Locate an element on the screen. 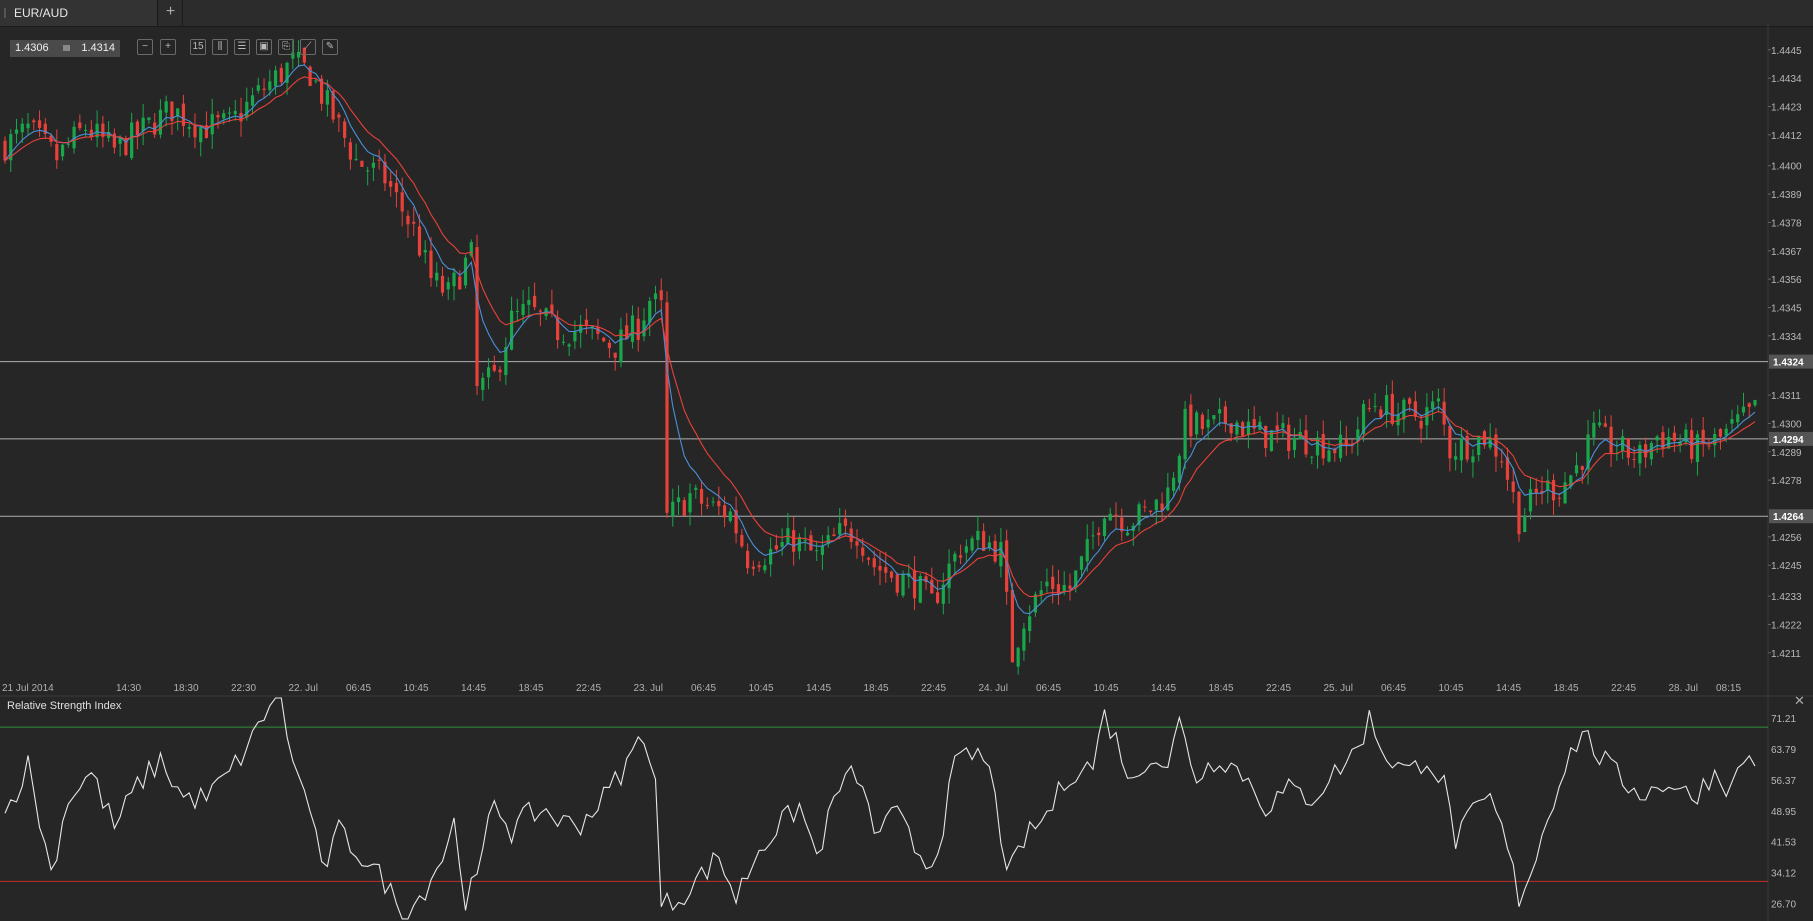 Image resolution: width=1813 pixels, height=921 pixels. rsi-y-tick-label: 71.21 is located at coordinates (1783, 719).